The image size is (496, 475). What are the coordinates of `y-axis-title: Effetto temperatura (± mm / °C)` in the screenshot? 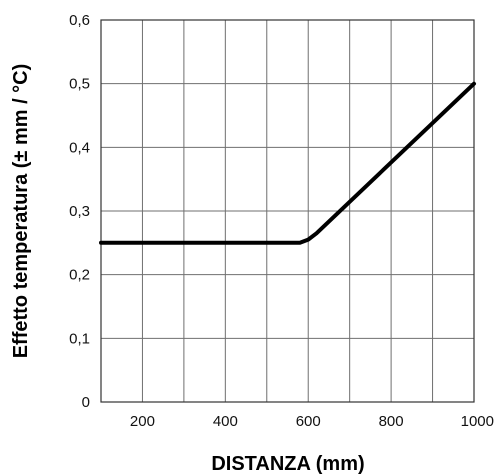 It's located at (21, 211).